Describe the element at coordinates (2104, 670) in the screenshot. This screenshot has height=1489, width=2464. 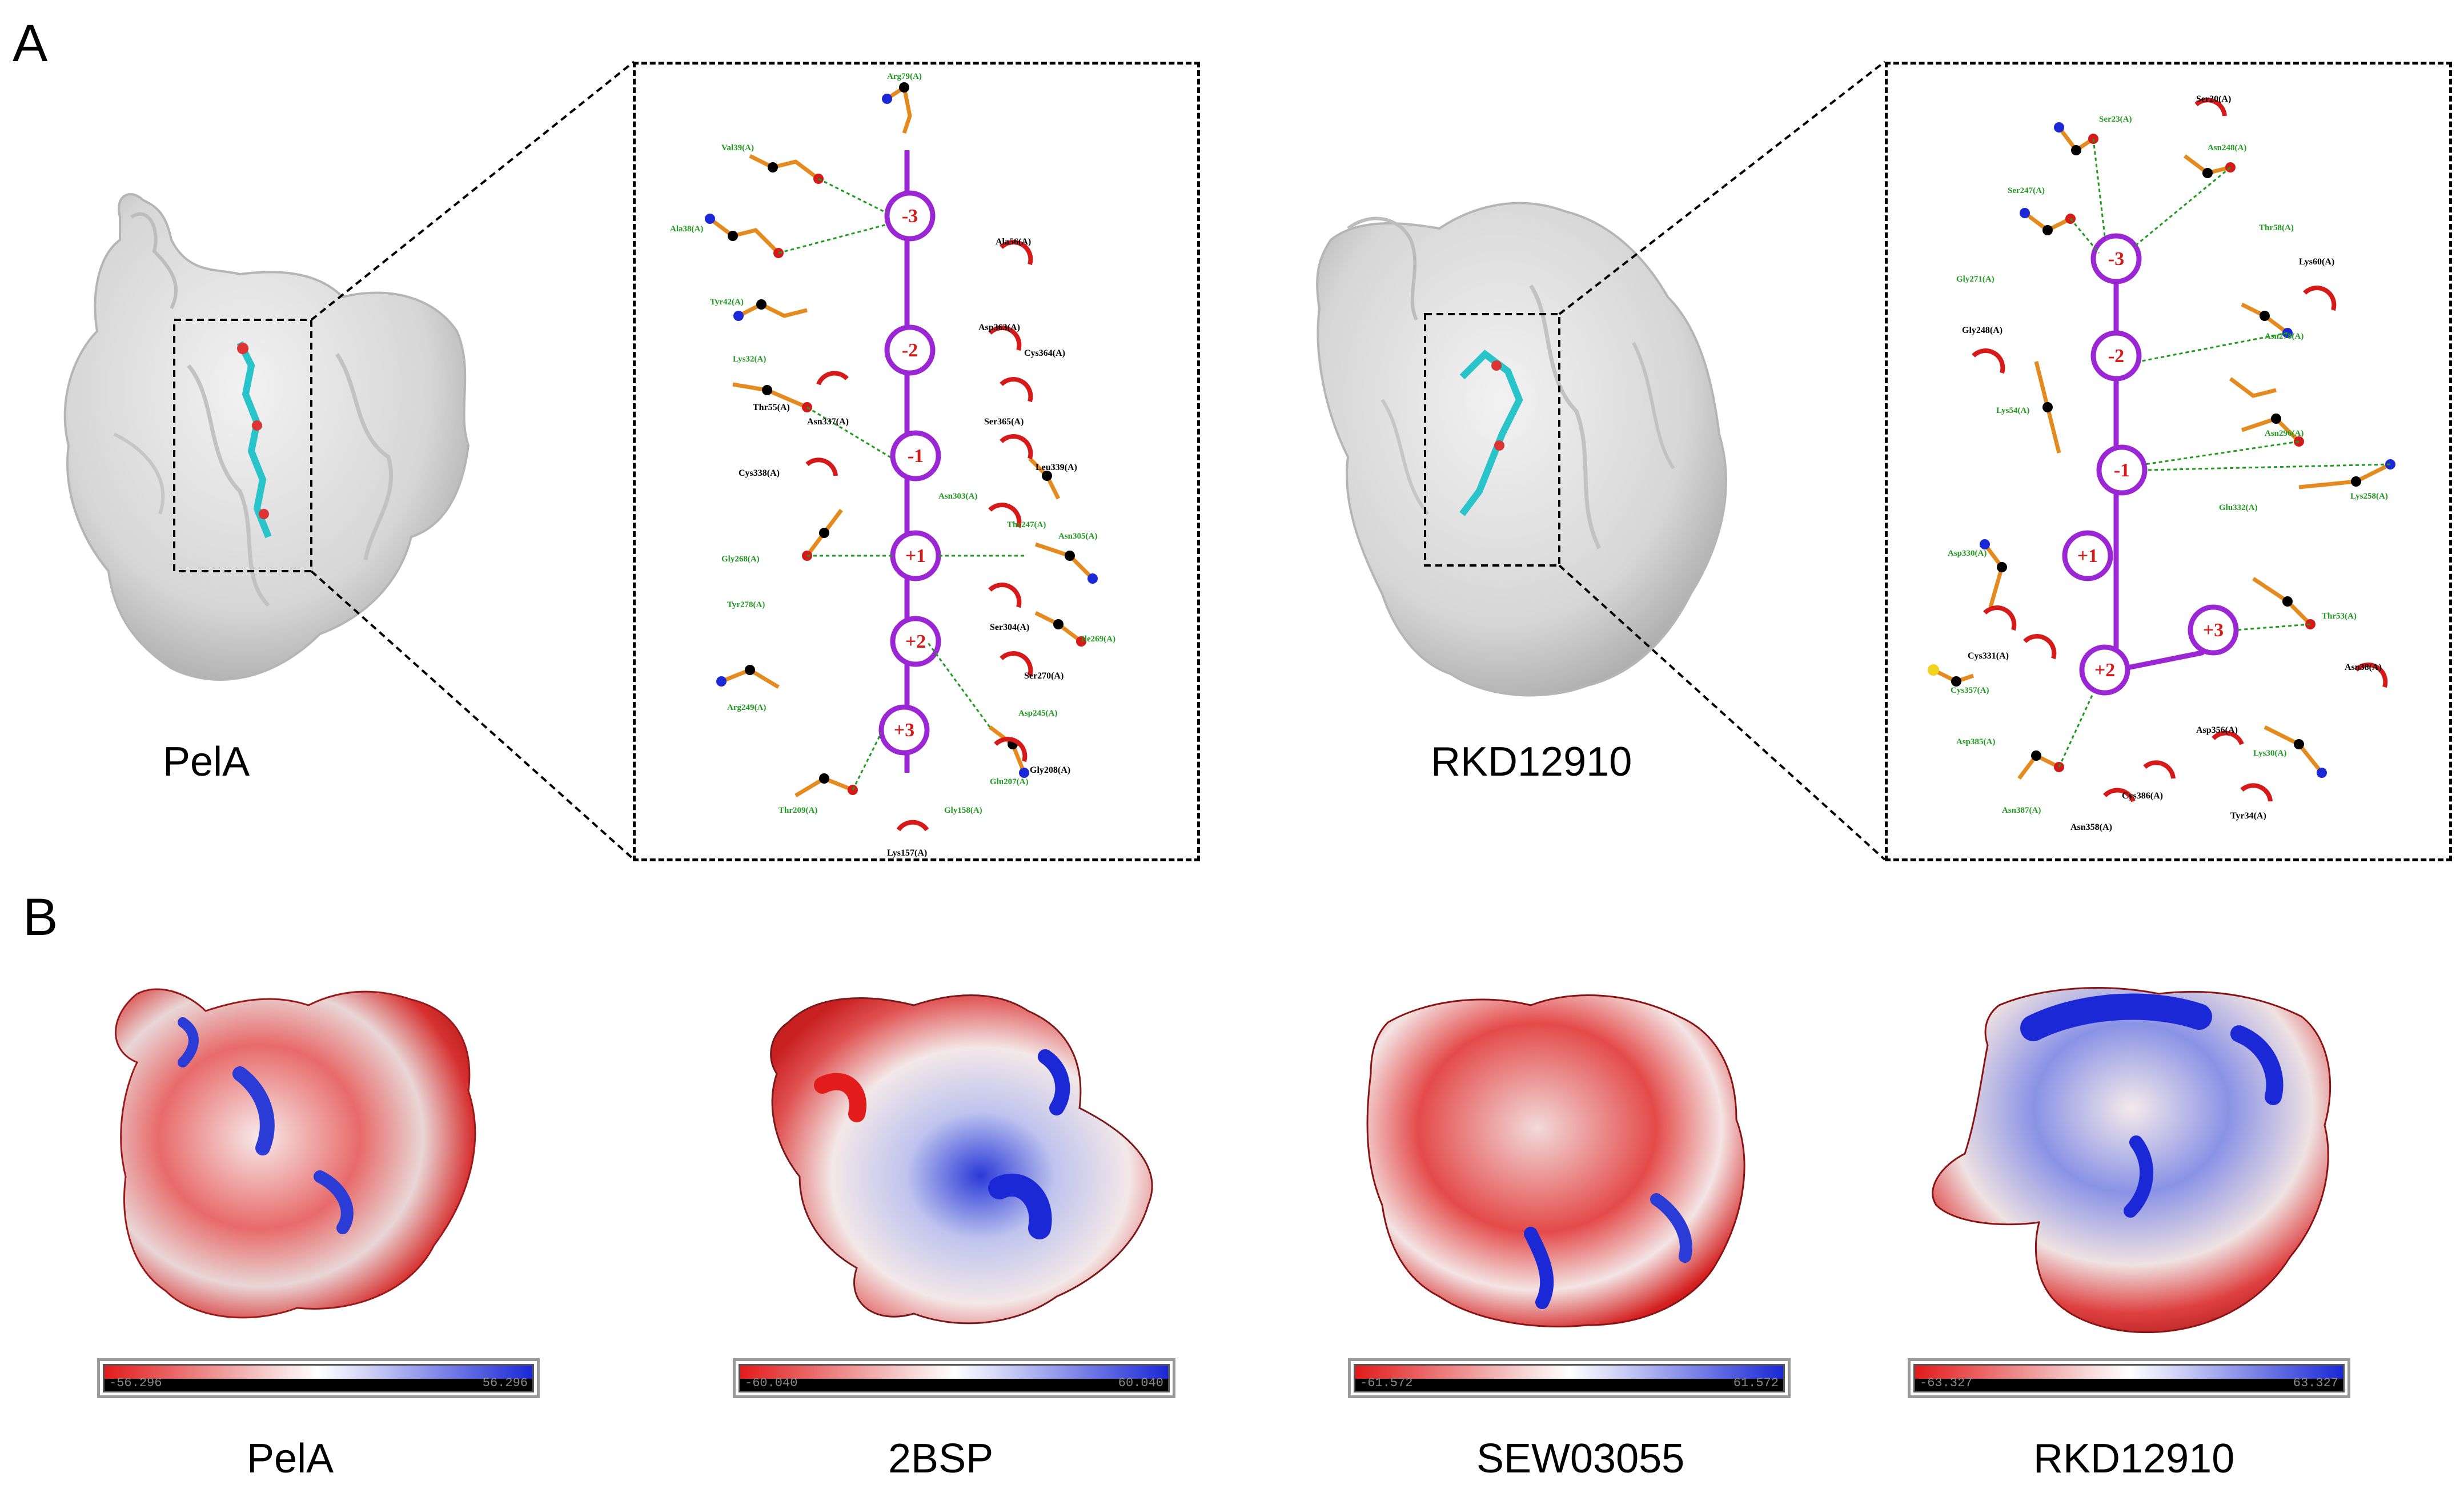
I see `rkd-subsite-p2: +2` at that location.